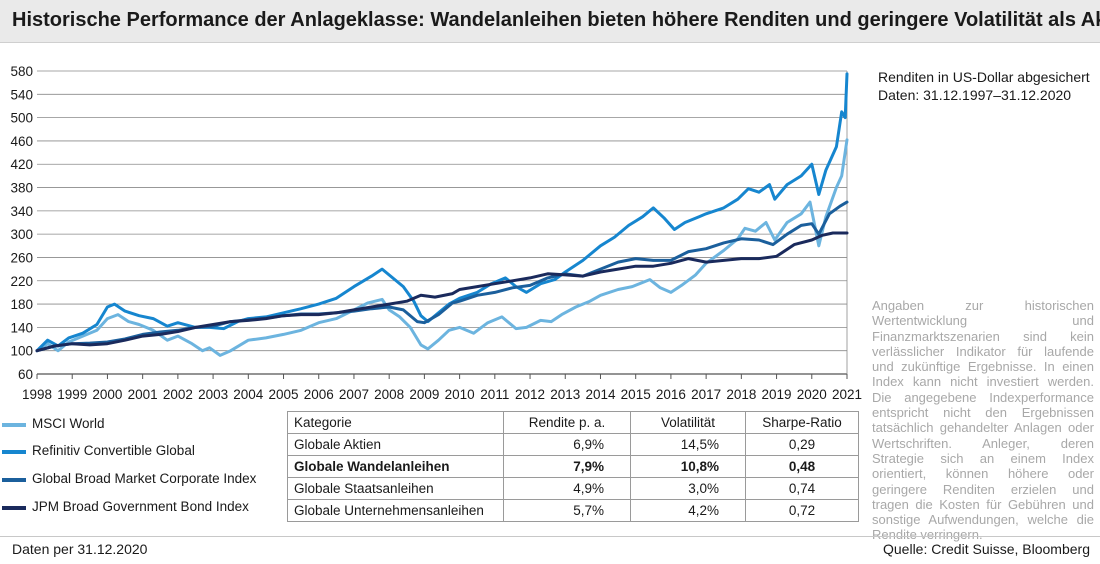  I want to click on x-tick-label: 2005, so click(283, 394).